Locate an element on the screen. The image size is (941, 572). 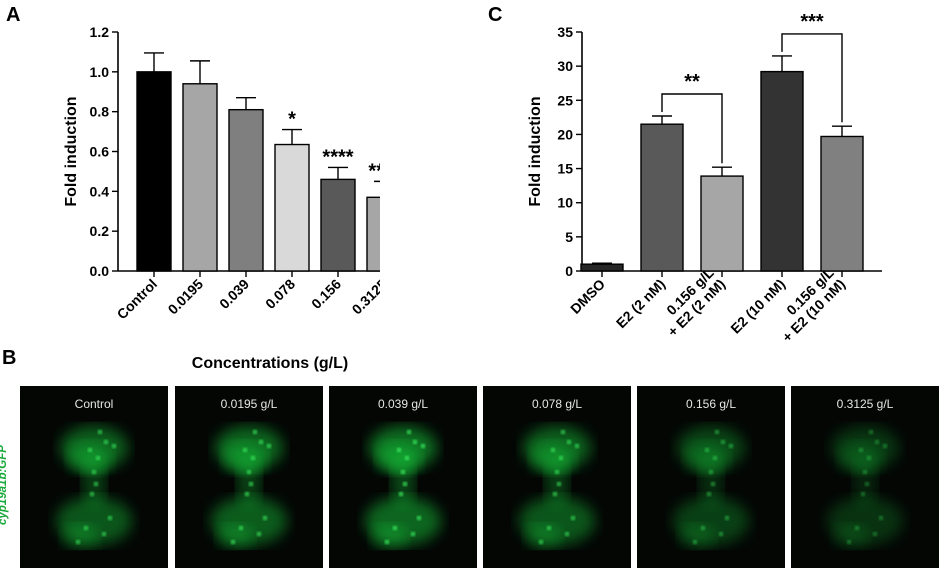
y-tick-label: 10 is located at coordinates (565, 203).